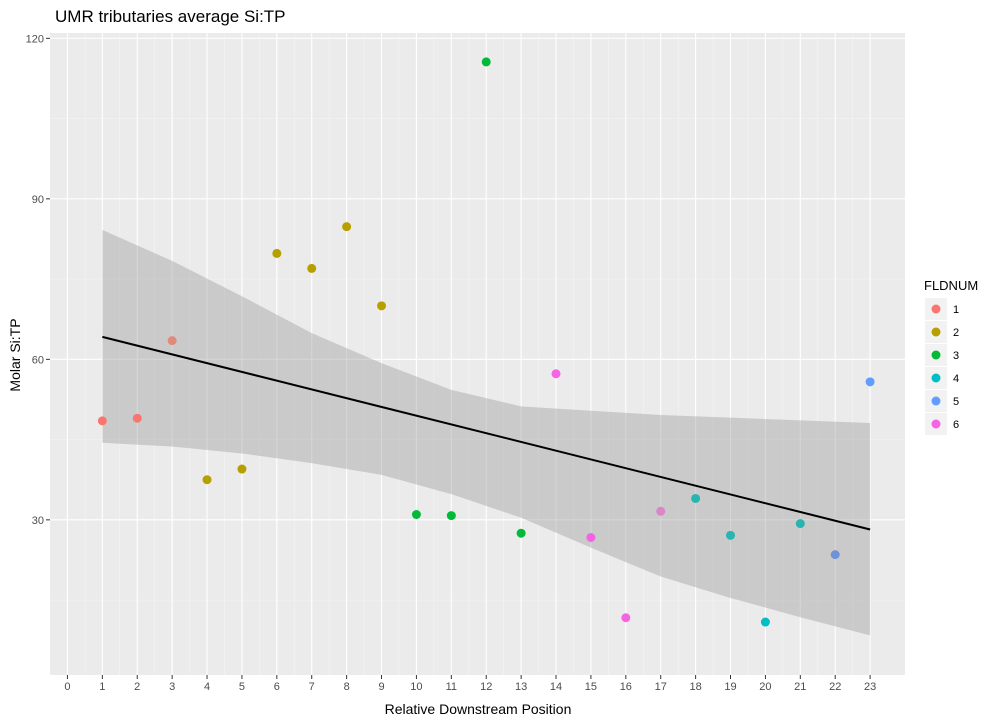  What do you see at coordinates (956, 425) in the screenshot?
I see `legend-label: 6` at bounding box center [956, 425].